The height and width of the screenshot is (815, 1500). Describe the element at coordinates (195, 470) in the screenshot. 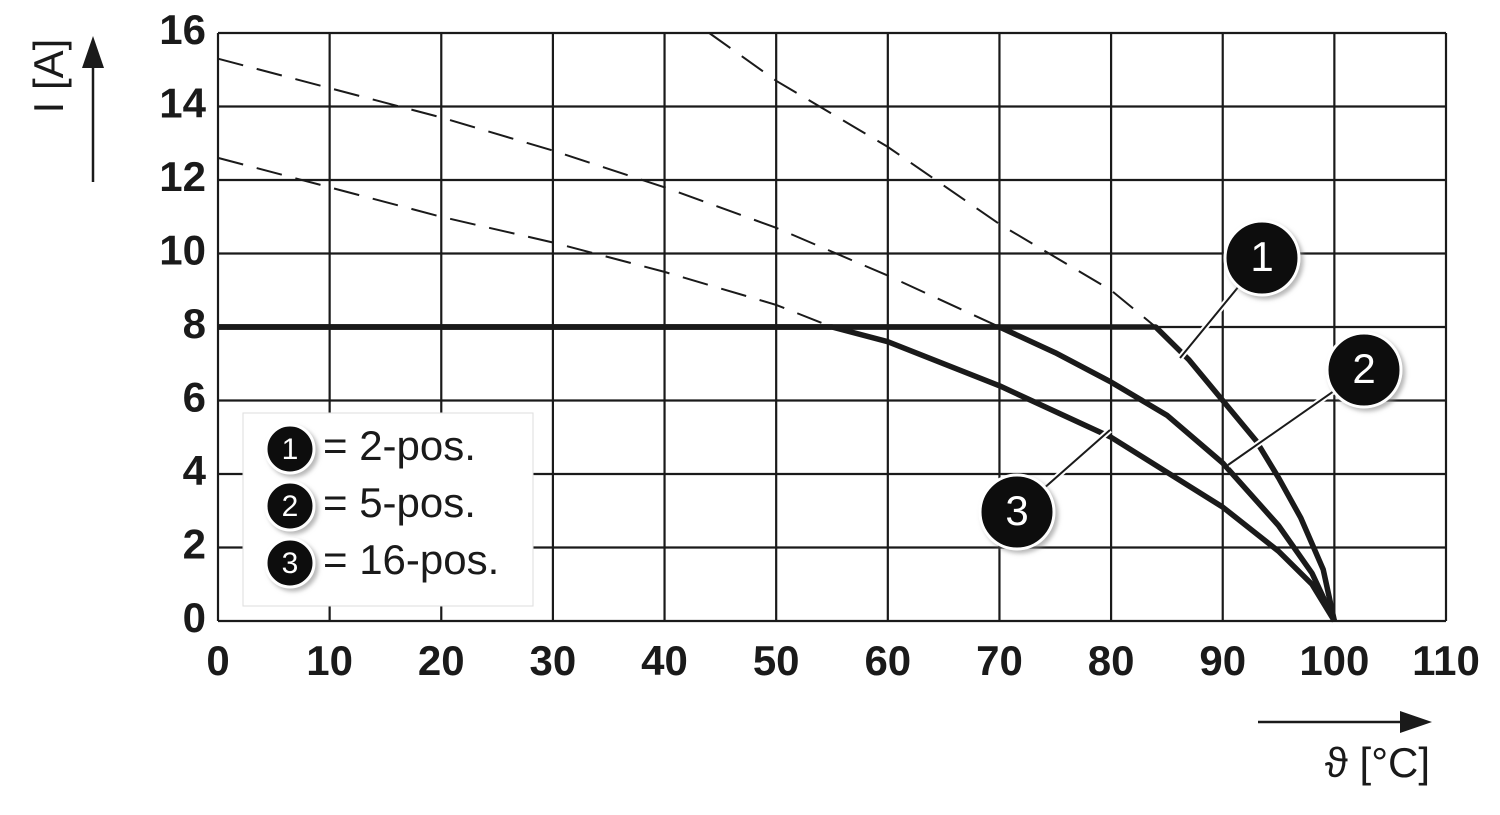

I see `y-tick-label: 4` at that location.